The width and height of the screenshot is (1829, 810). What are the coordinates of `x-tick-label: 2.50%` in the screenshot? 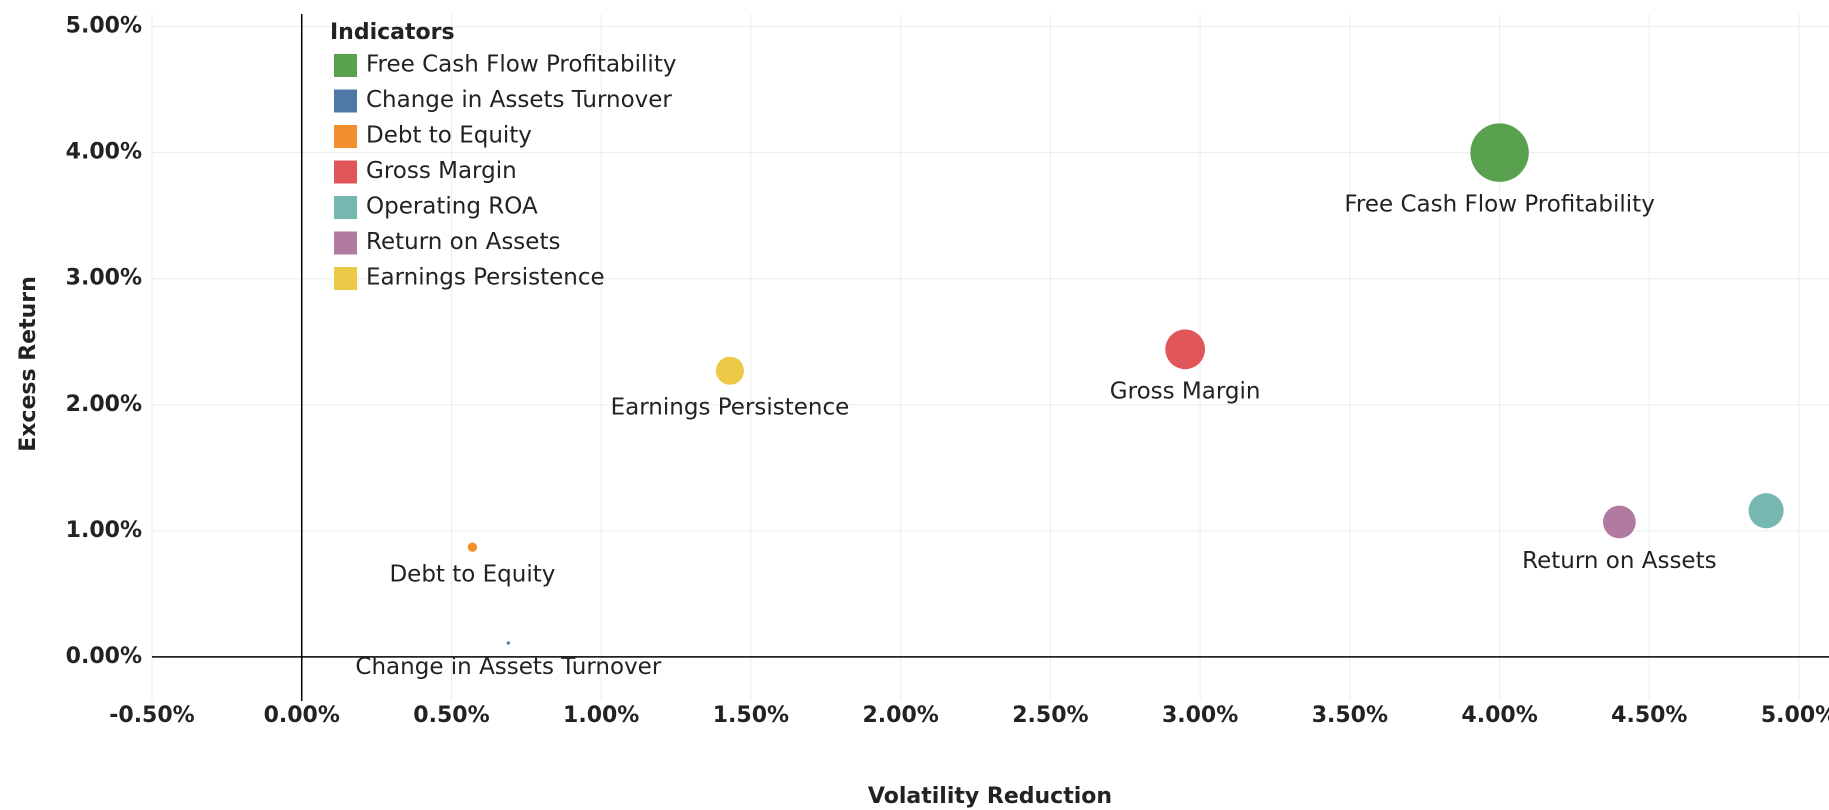 It's located at (1050, 715).